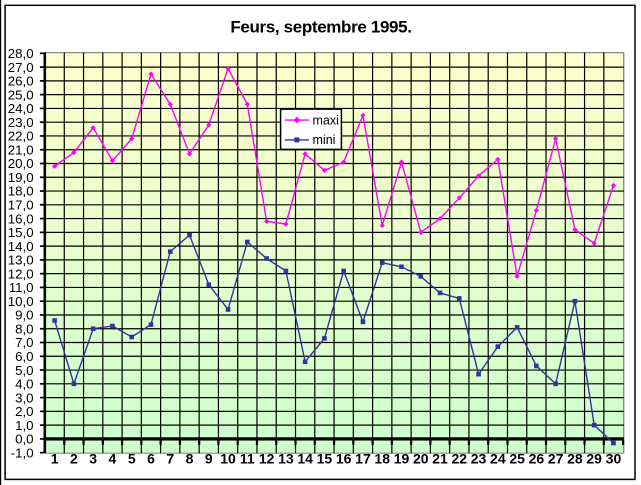 This screenshot has width=641, height=485. What do you see at coordinates (320, 26) in the screenshot?
I see `svg-text: Feurs, septembre 1995.` at bounding box center [320, 26].